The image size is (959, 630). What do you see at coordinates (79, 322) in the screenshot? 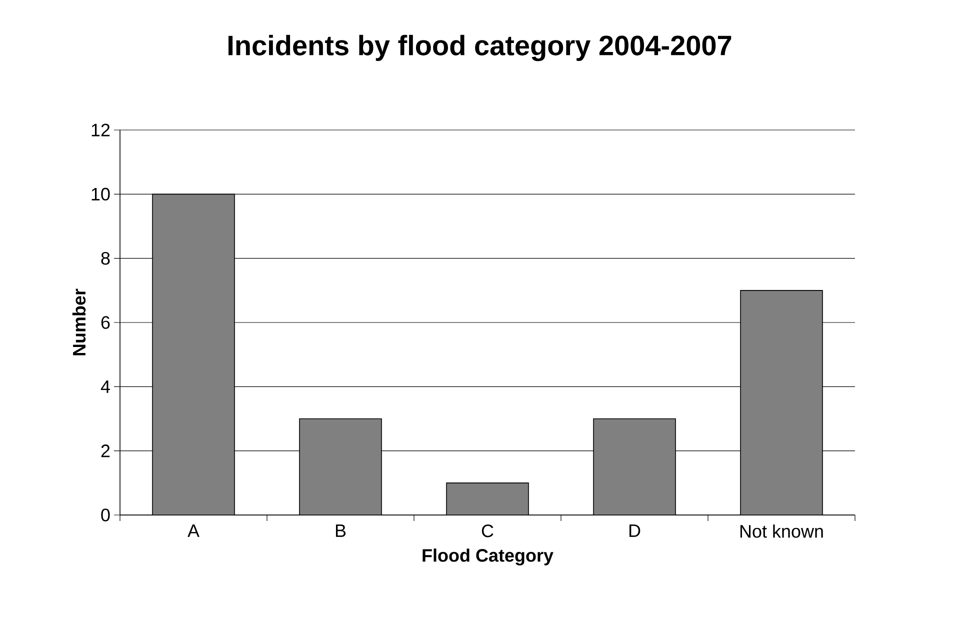
I see `y-axis-title: Number` at bounding box center [79, 322].